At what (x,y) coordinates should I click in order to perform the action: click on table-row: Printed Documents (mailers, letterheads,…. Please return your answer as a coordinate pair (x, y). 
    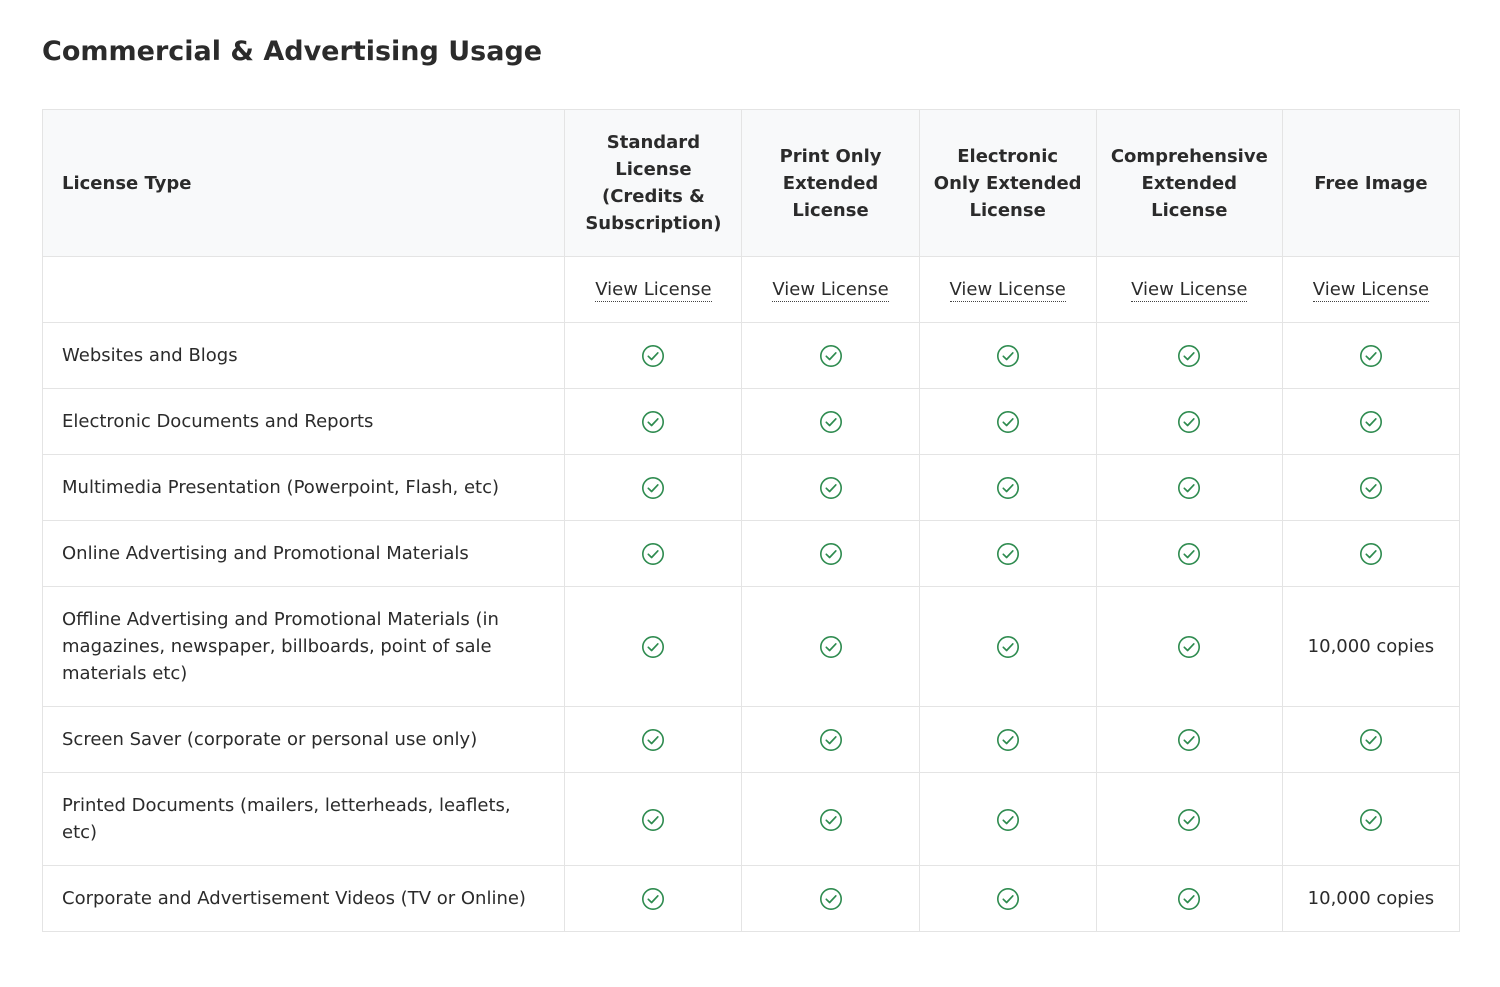
    Looking at the image, I should click on (751, 819).